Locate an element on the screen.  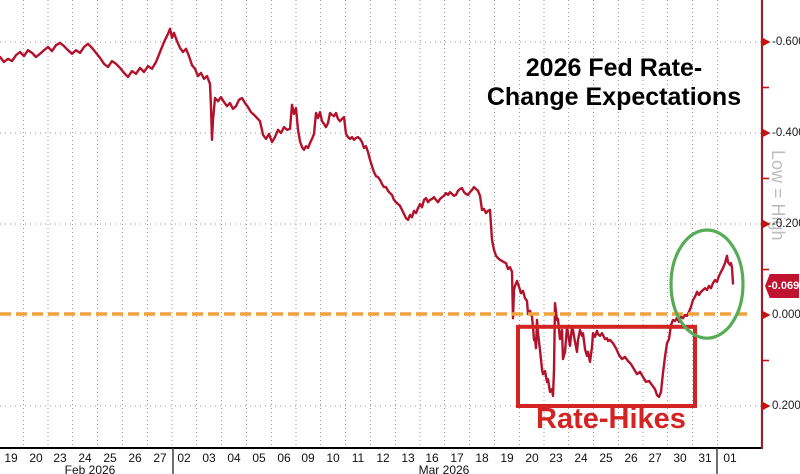
x-axis-month-label: Mar 2026 is located at coordinates (444, 468).